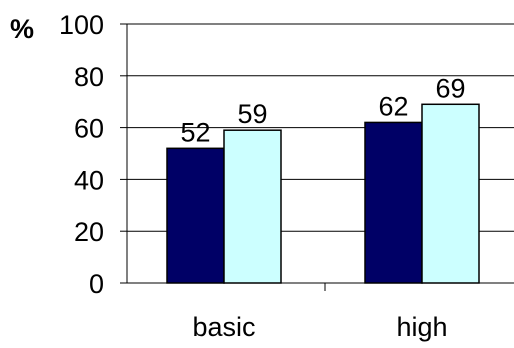  Describe the element at coordinates (393, 106) in the screenshot. I see `data-label: 62` at that location.